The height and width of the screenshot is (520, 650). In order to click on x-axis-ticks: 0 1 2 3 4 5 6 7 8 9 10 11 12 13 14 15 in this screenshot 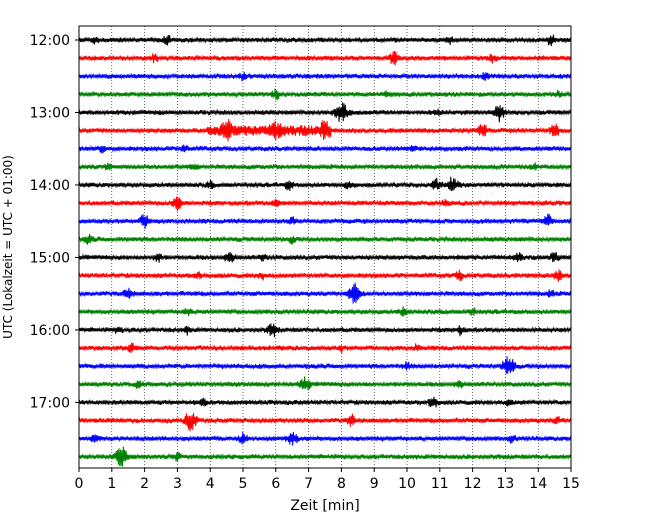, I will do `click(327, 480)`.